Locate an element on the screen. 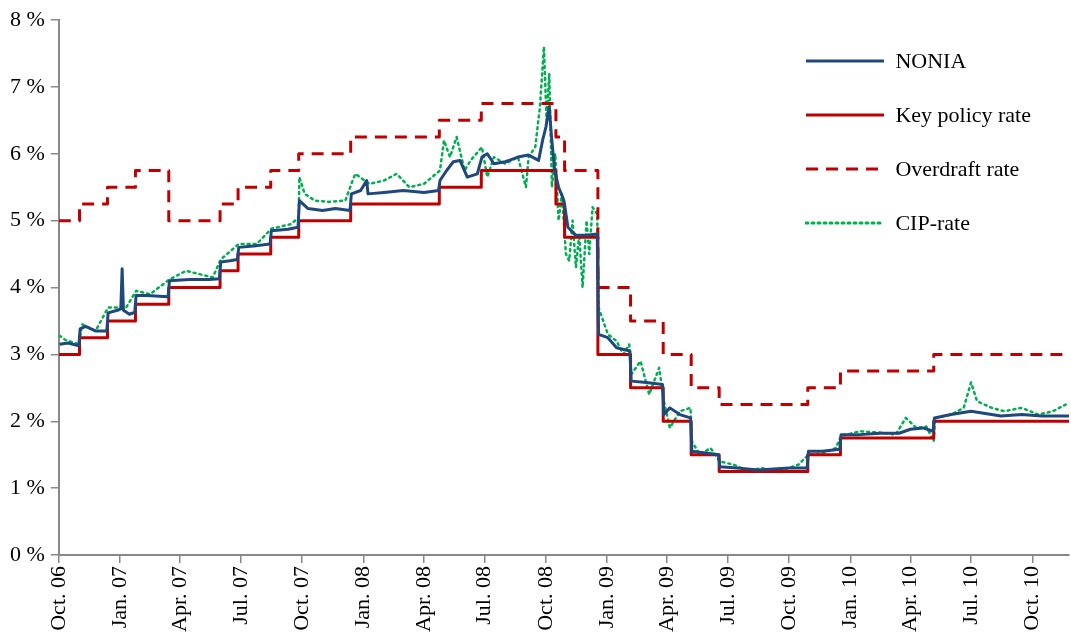 The image size is (1071, 635). y-tick-label: 2 % is located at coordinates (27, 420).